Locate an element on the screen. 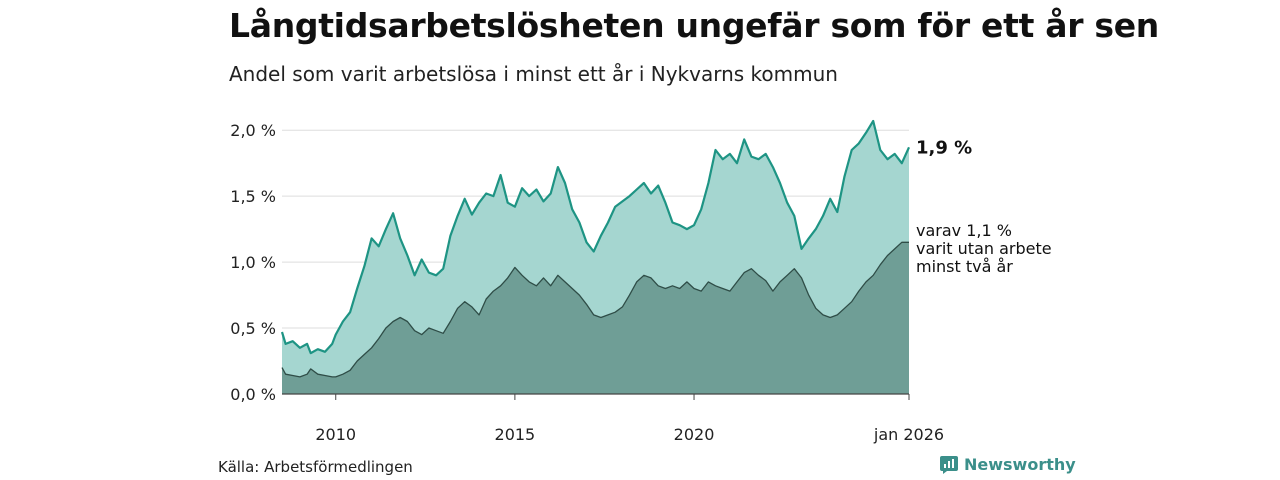 This screenshot has width=1280, height=480. y-tick-label: 2,0 % is located at coordinates (253, 130).